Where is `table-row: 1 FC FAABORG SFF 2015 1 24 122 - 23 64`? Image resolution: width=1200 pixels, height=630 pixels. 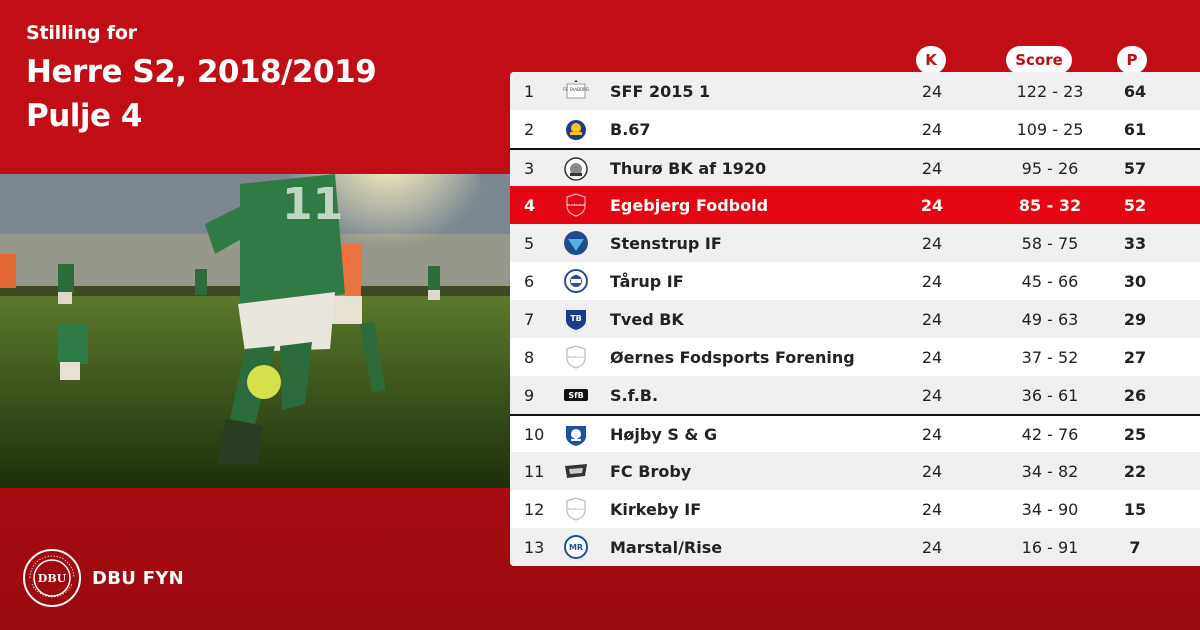 table-row: 1 FC FAABORG SFF 2015 1 24 122 - 23 64 is located at coordinates (855, 91).